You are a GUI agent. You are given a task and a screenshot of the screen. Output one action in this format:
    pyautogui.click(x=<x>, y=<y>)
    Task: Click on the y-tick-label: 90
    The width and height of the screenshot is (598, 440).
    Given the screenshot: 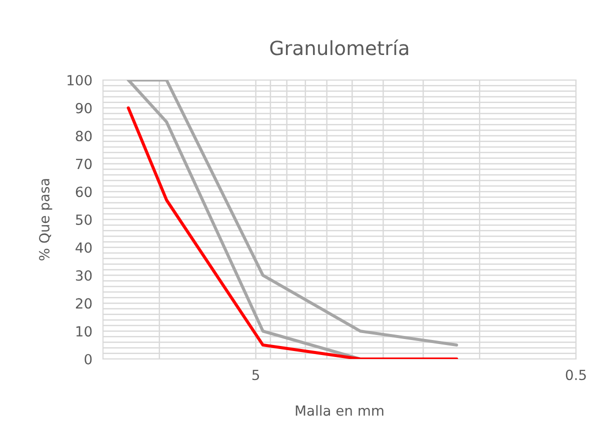 What is the action you would take?
    pyautogui.click(x=84, y=108)
    